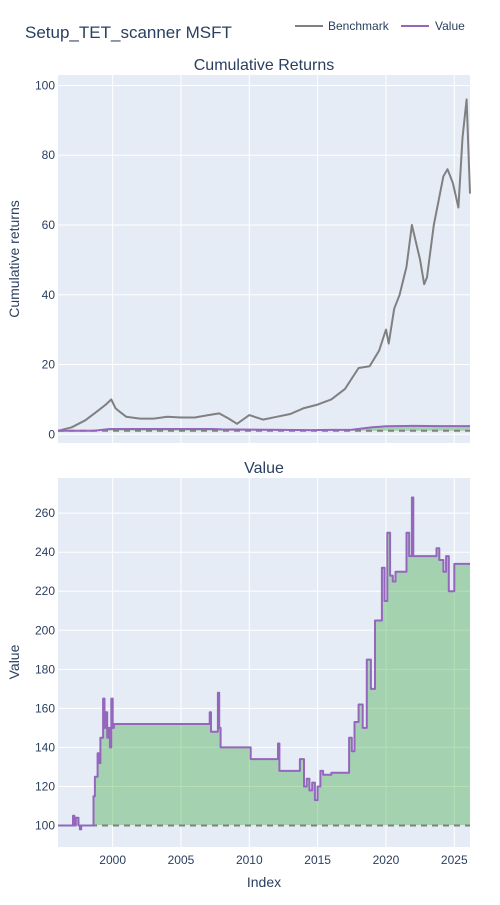 This screenshot has height=905, width=500. What do you see at coordinates (45, 259) in the screenshot?
I see `cumulative-returns-y-ticks: 0 20 40 60 80 100` at bounding box center [45, 259].